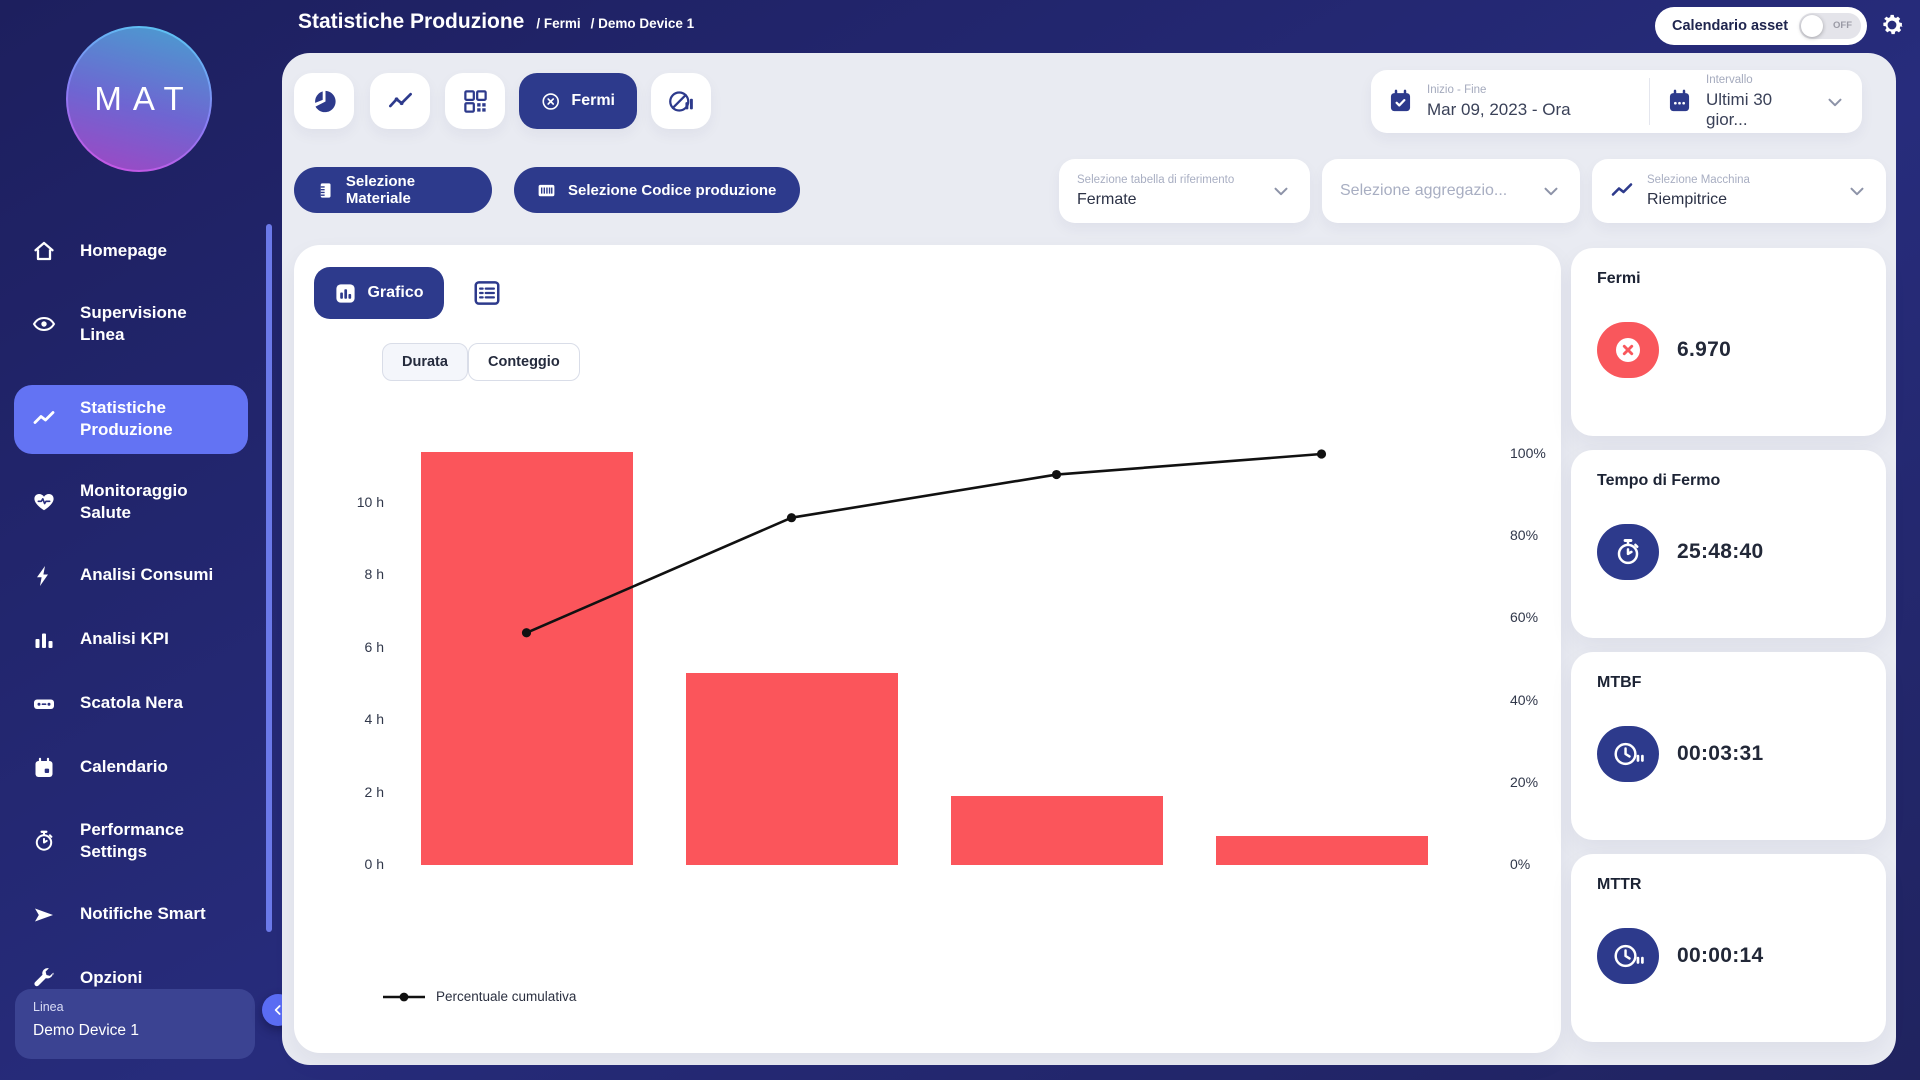 The height and width of the screenshot is (1080, 1920). Describe the element at coordinates (487, 293) in the screenshot. I see `table-view-button` at that location.